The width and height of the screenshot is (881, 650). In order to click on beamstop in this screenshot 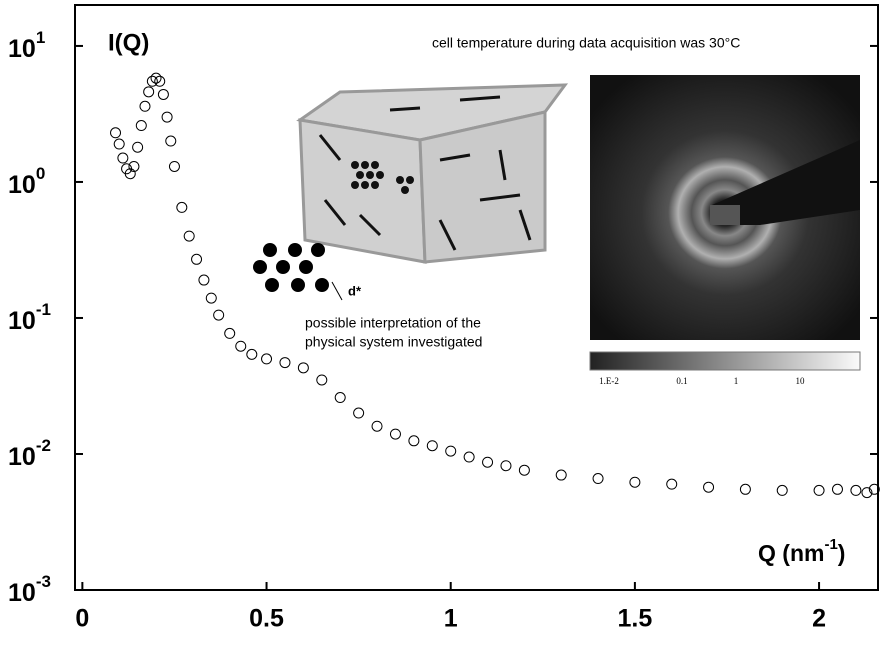, I will do `click(786, 182)`.